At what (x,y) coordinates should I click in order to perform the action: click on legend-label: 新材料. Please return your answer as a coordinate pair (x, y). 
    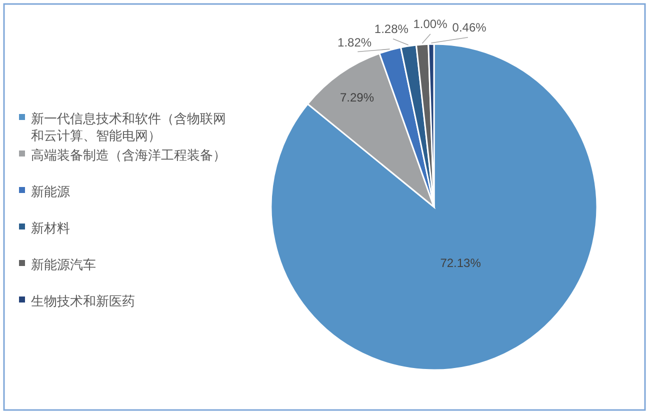
    Looking at the image, I should click on (50, 227).